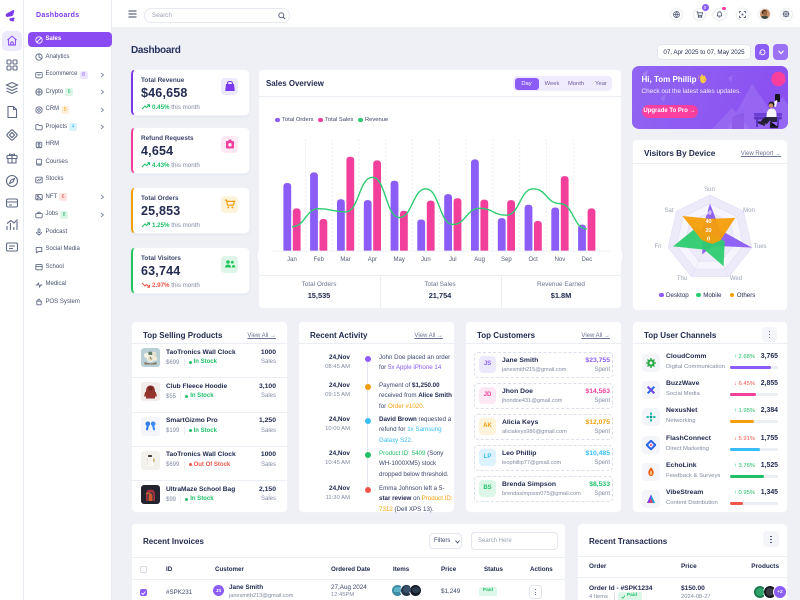 The image size is (800, 600). Describe the element at coordinates (453, 260) in the screenshot. I see `svg-text: Jul` at that location.